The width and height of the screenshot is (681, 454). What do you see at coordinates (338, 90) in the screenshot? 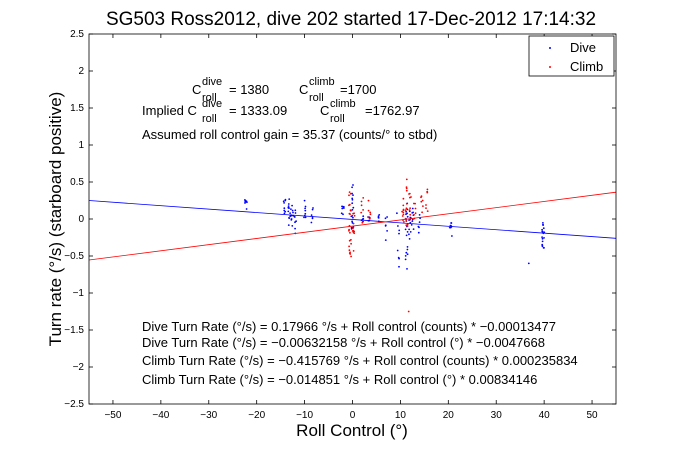
I see `annotation-c-climb: C climb roll =1700` at bounding box center [338, 90].